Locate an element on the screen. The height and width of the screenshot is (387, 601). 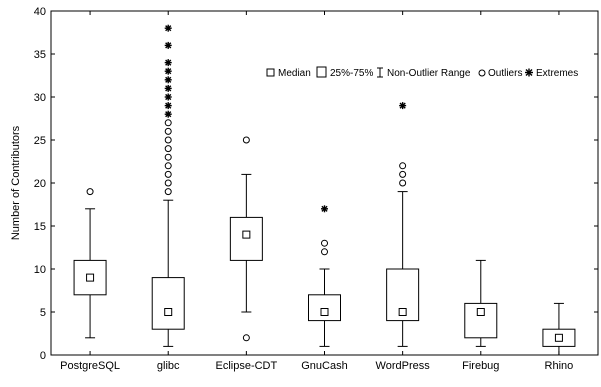
box-rhino is located at coordinates (559, 329).